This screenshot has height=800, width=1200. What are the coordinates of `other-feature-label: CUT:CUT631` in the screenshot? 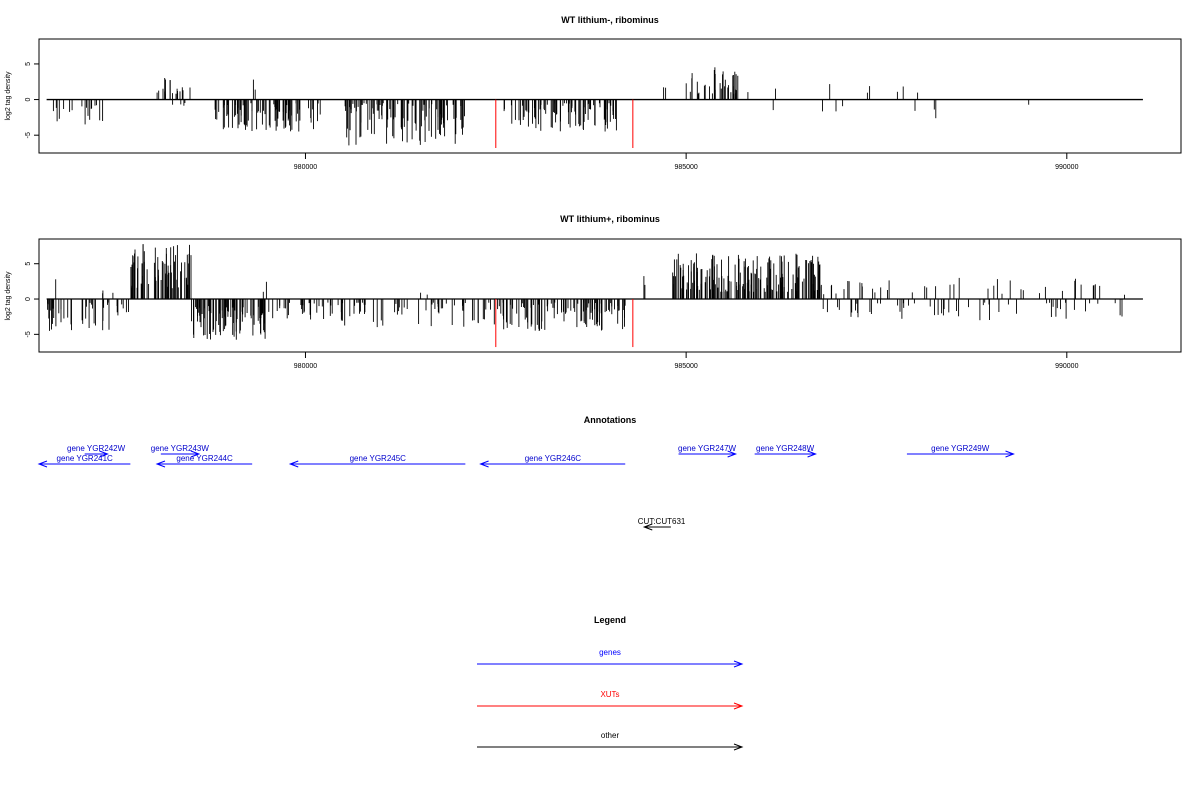 It's located at (662, 521).